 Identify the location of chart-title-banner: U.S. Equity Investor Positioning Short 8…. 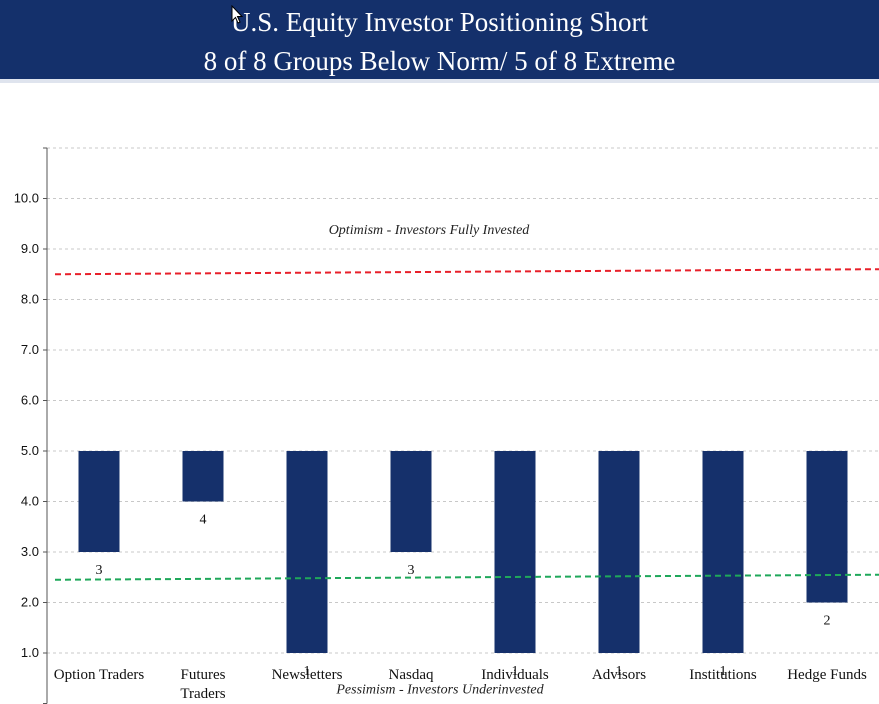
(439, 39).